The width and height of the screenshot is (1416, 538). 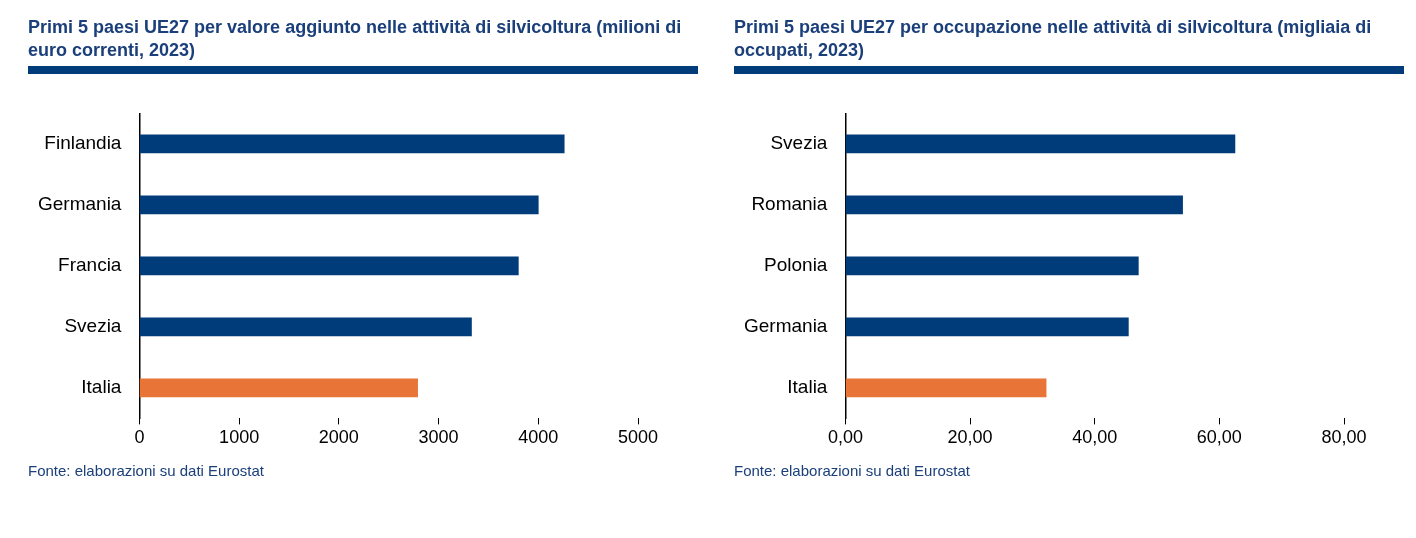 I want to click on x-tick-label: 40,00, so click(x=1095, y=437).